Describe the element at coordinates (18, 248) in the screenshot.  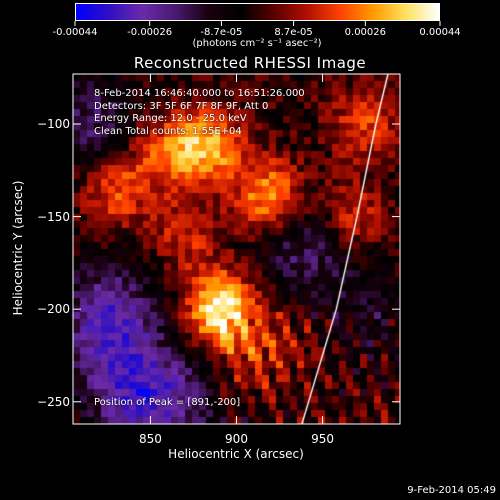
I see `y-axis-label: Heliocentric Y (arcsec)` at that location.